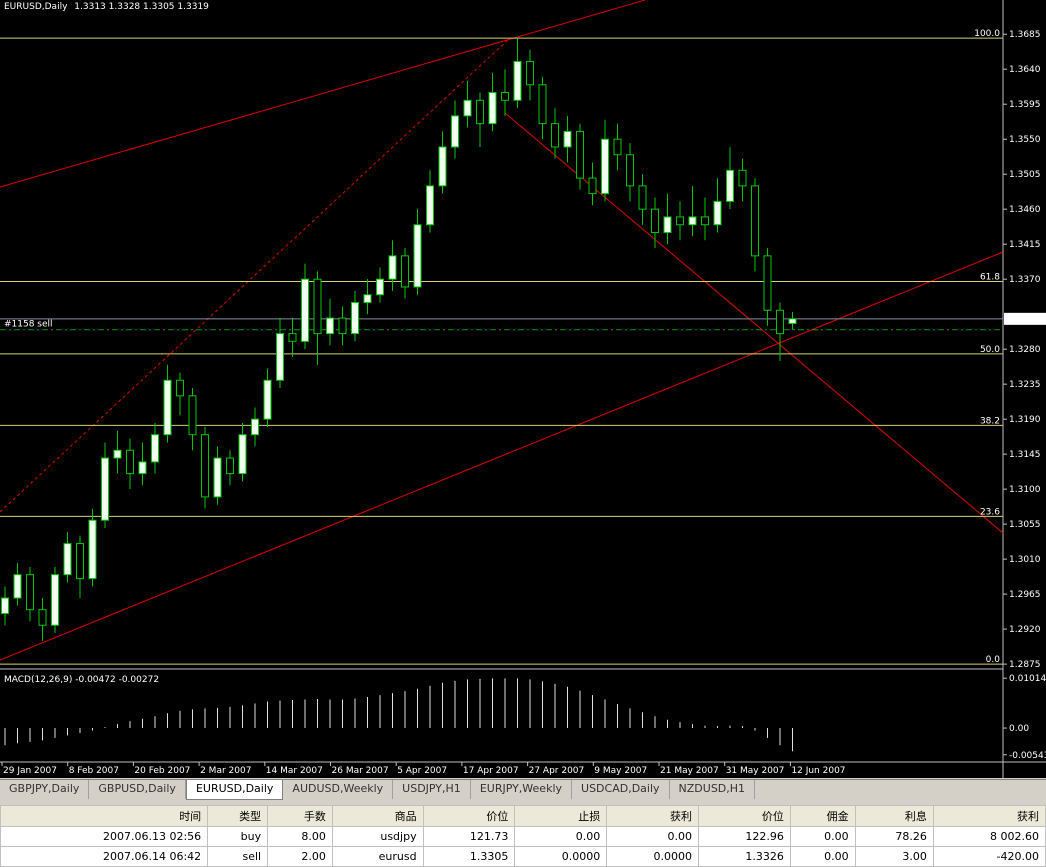 This screenshot has width=1046, height=867. I want to click on column-header: 商品, so click(377, 816).